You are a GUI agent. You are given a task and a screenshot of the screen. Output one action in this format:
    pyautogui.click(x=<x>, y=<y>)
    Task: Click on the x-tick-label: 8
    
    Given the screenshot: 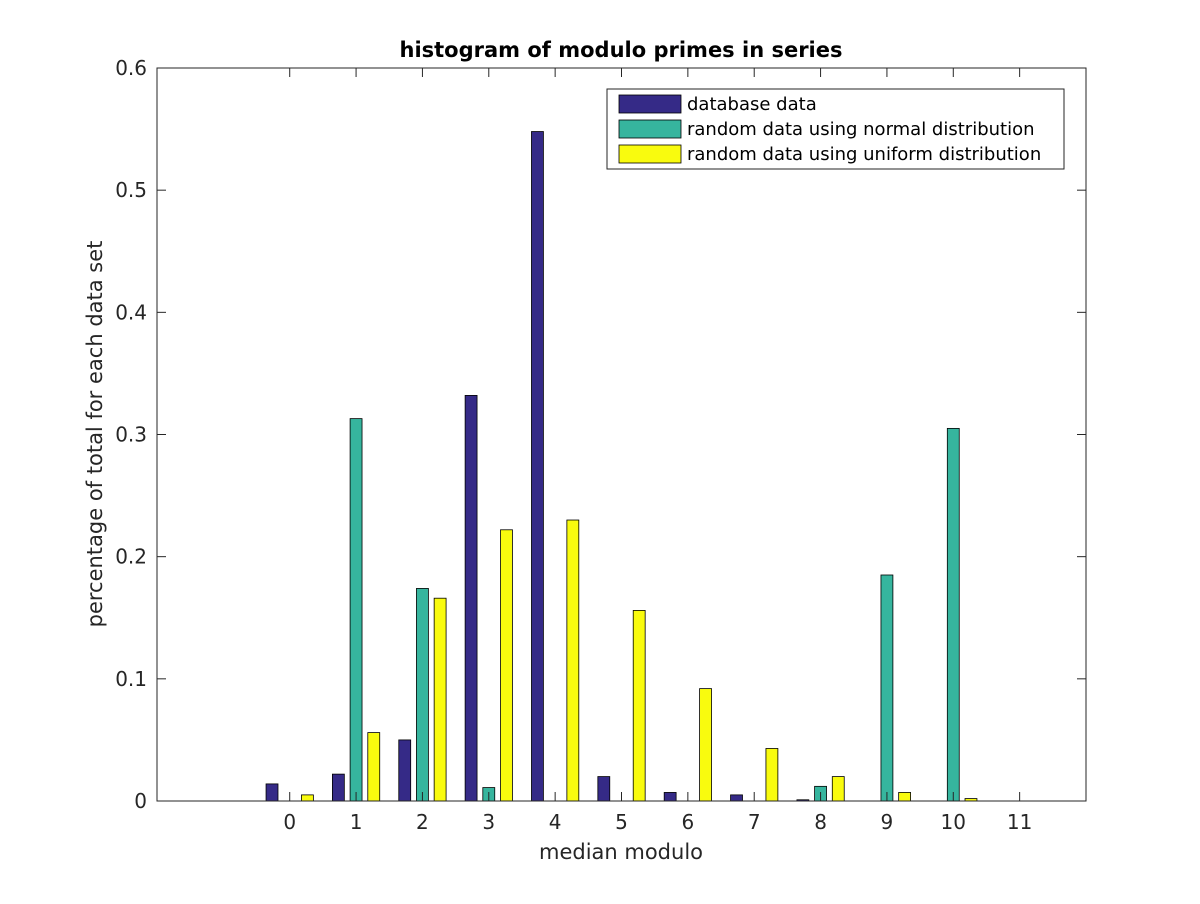 What is the action you would take?
    pyautogui.click(x=820, y=822)
    